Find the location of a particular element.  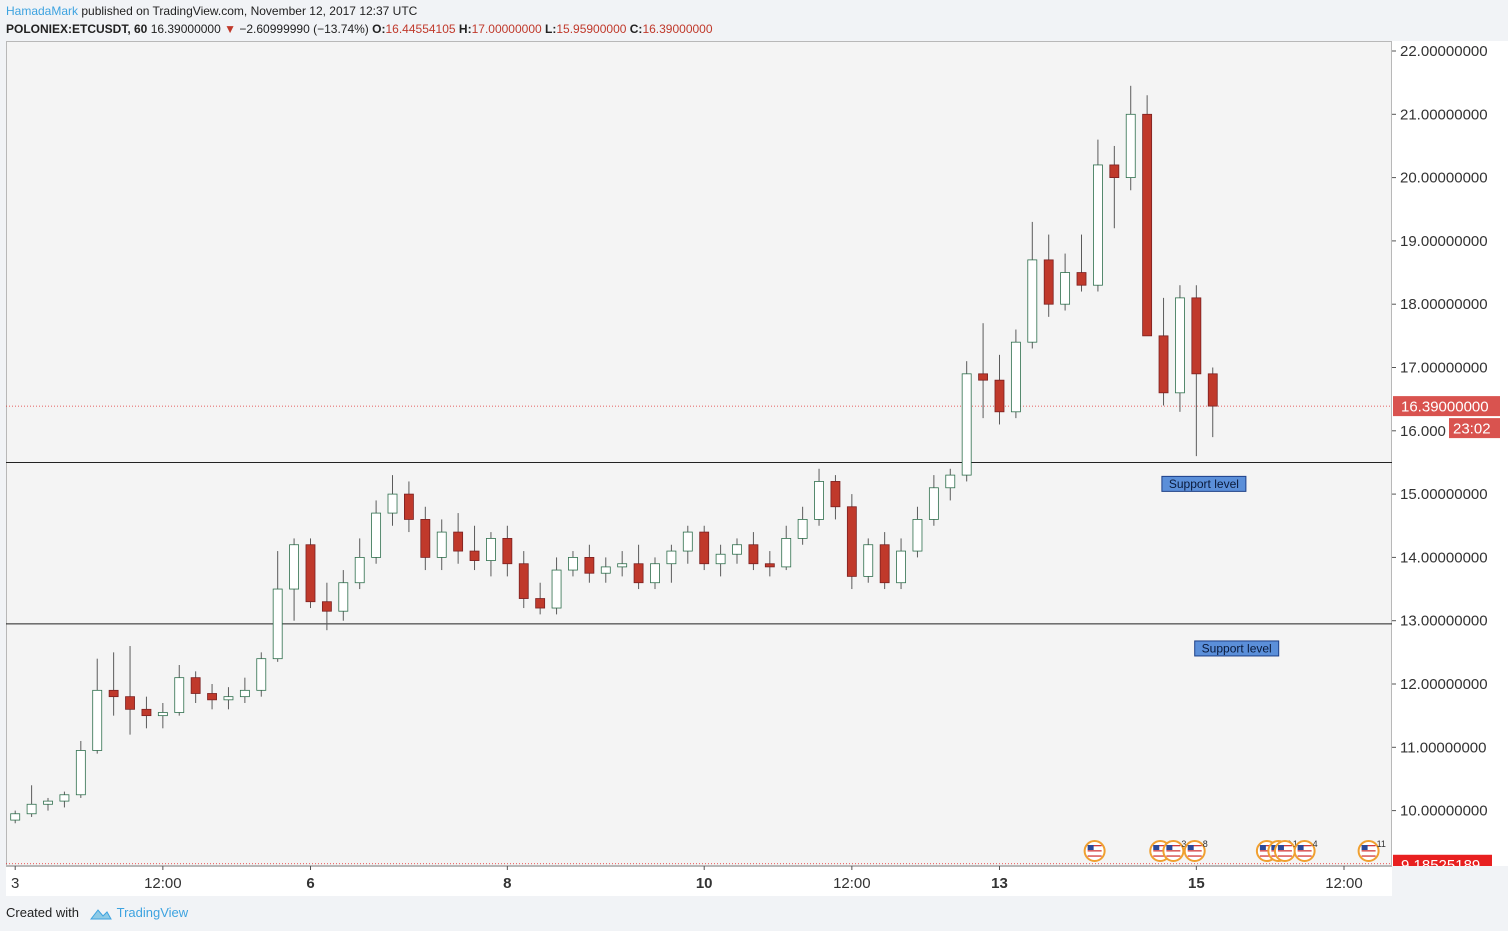

us-flag-event-icon: 4 is located at coordinates (1305, 850).